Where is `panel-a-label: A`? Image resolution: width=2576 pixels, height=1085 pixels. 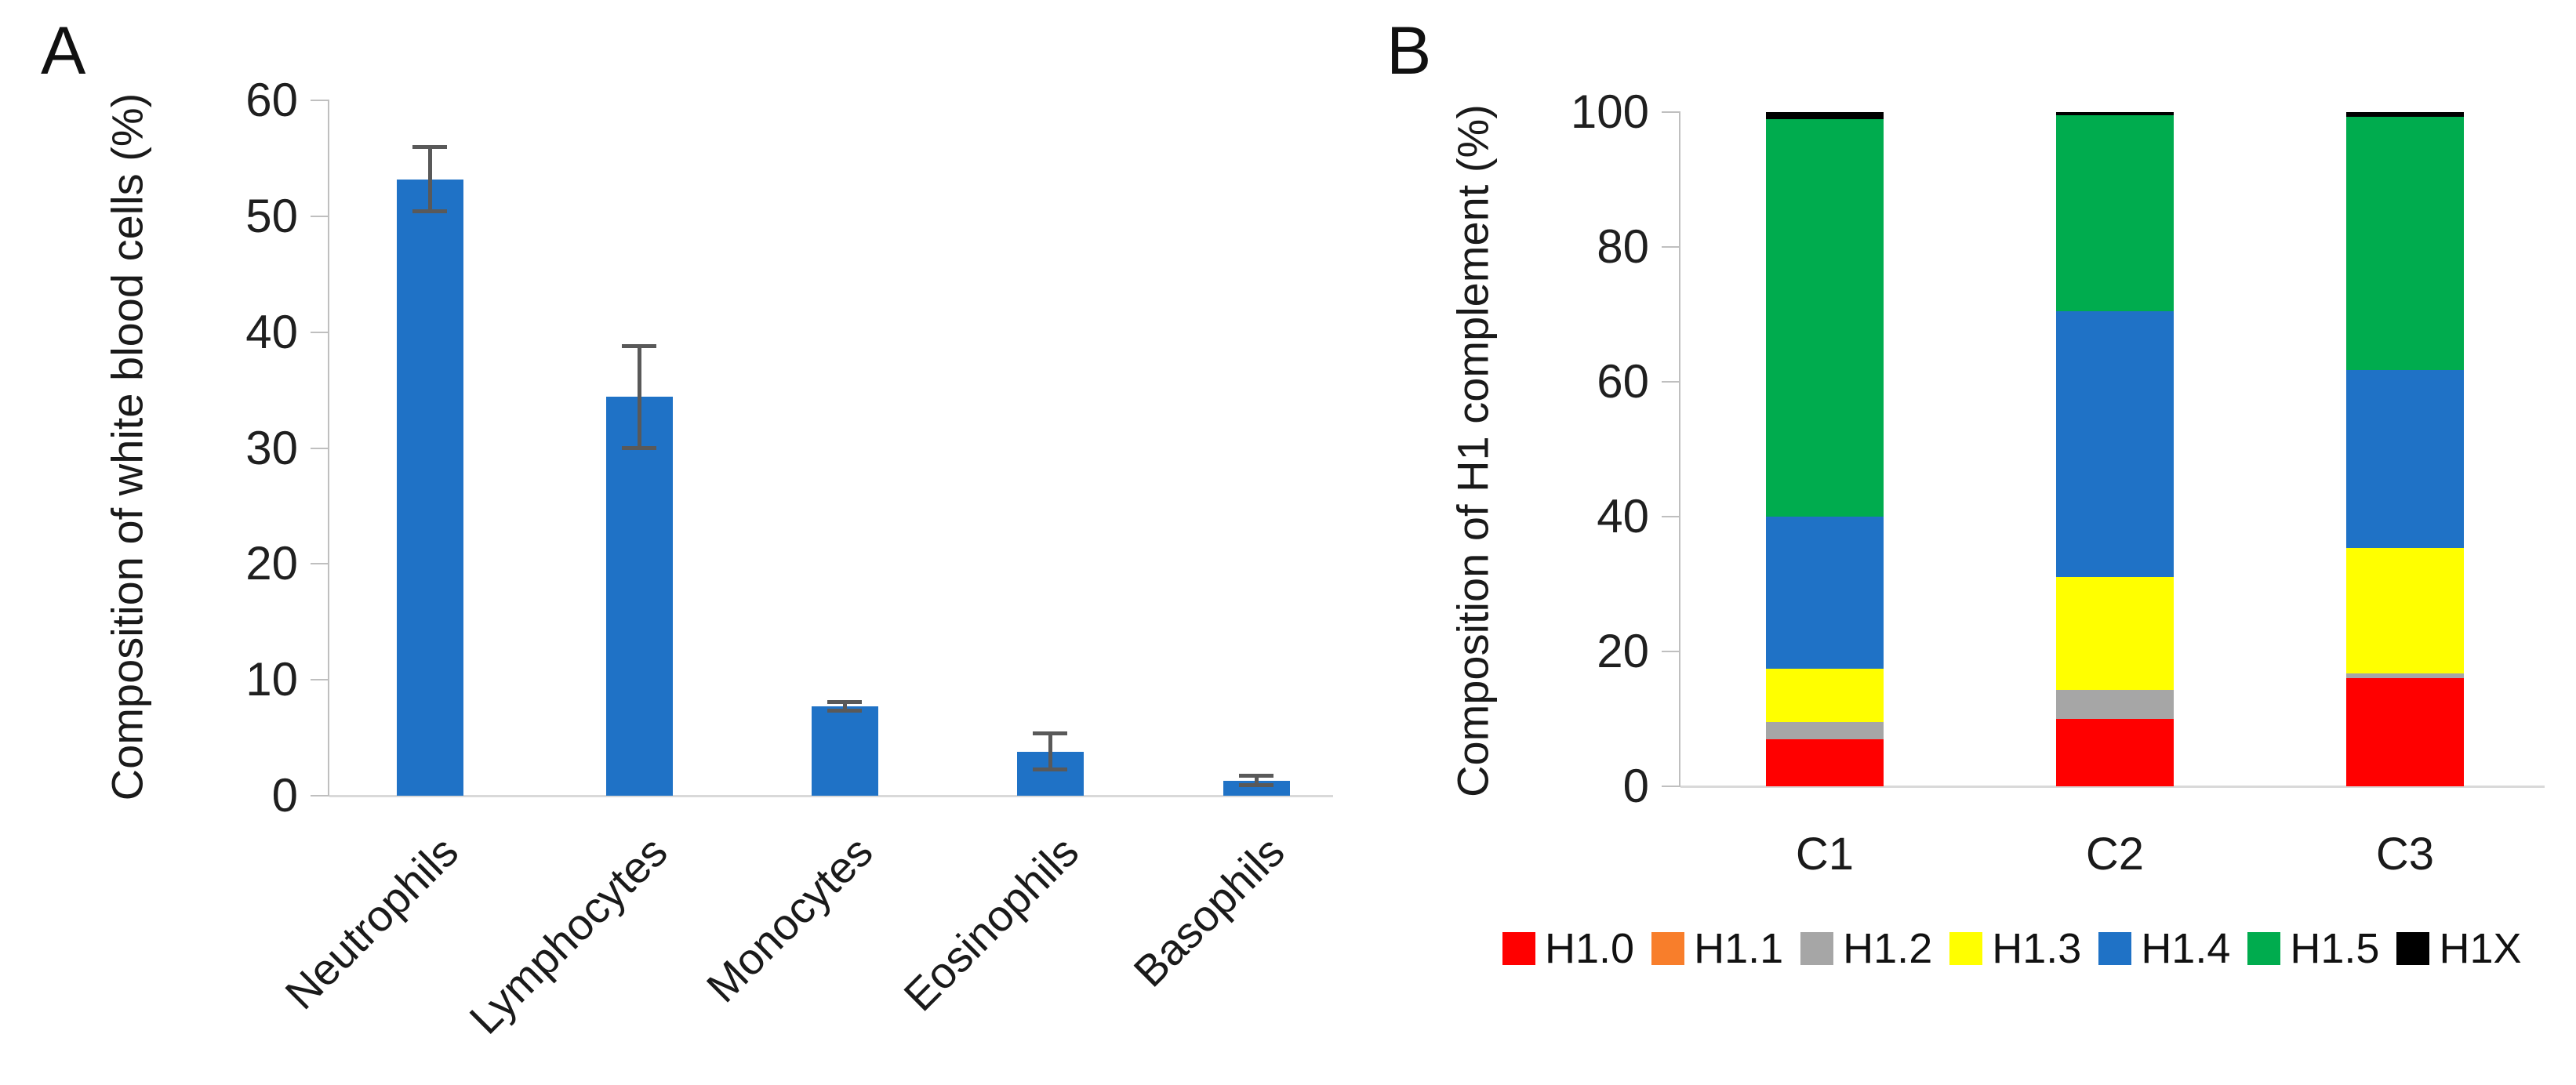
panel-a-label: A is located at coordinates (63, 51).